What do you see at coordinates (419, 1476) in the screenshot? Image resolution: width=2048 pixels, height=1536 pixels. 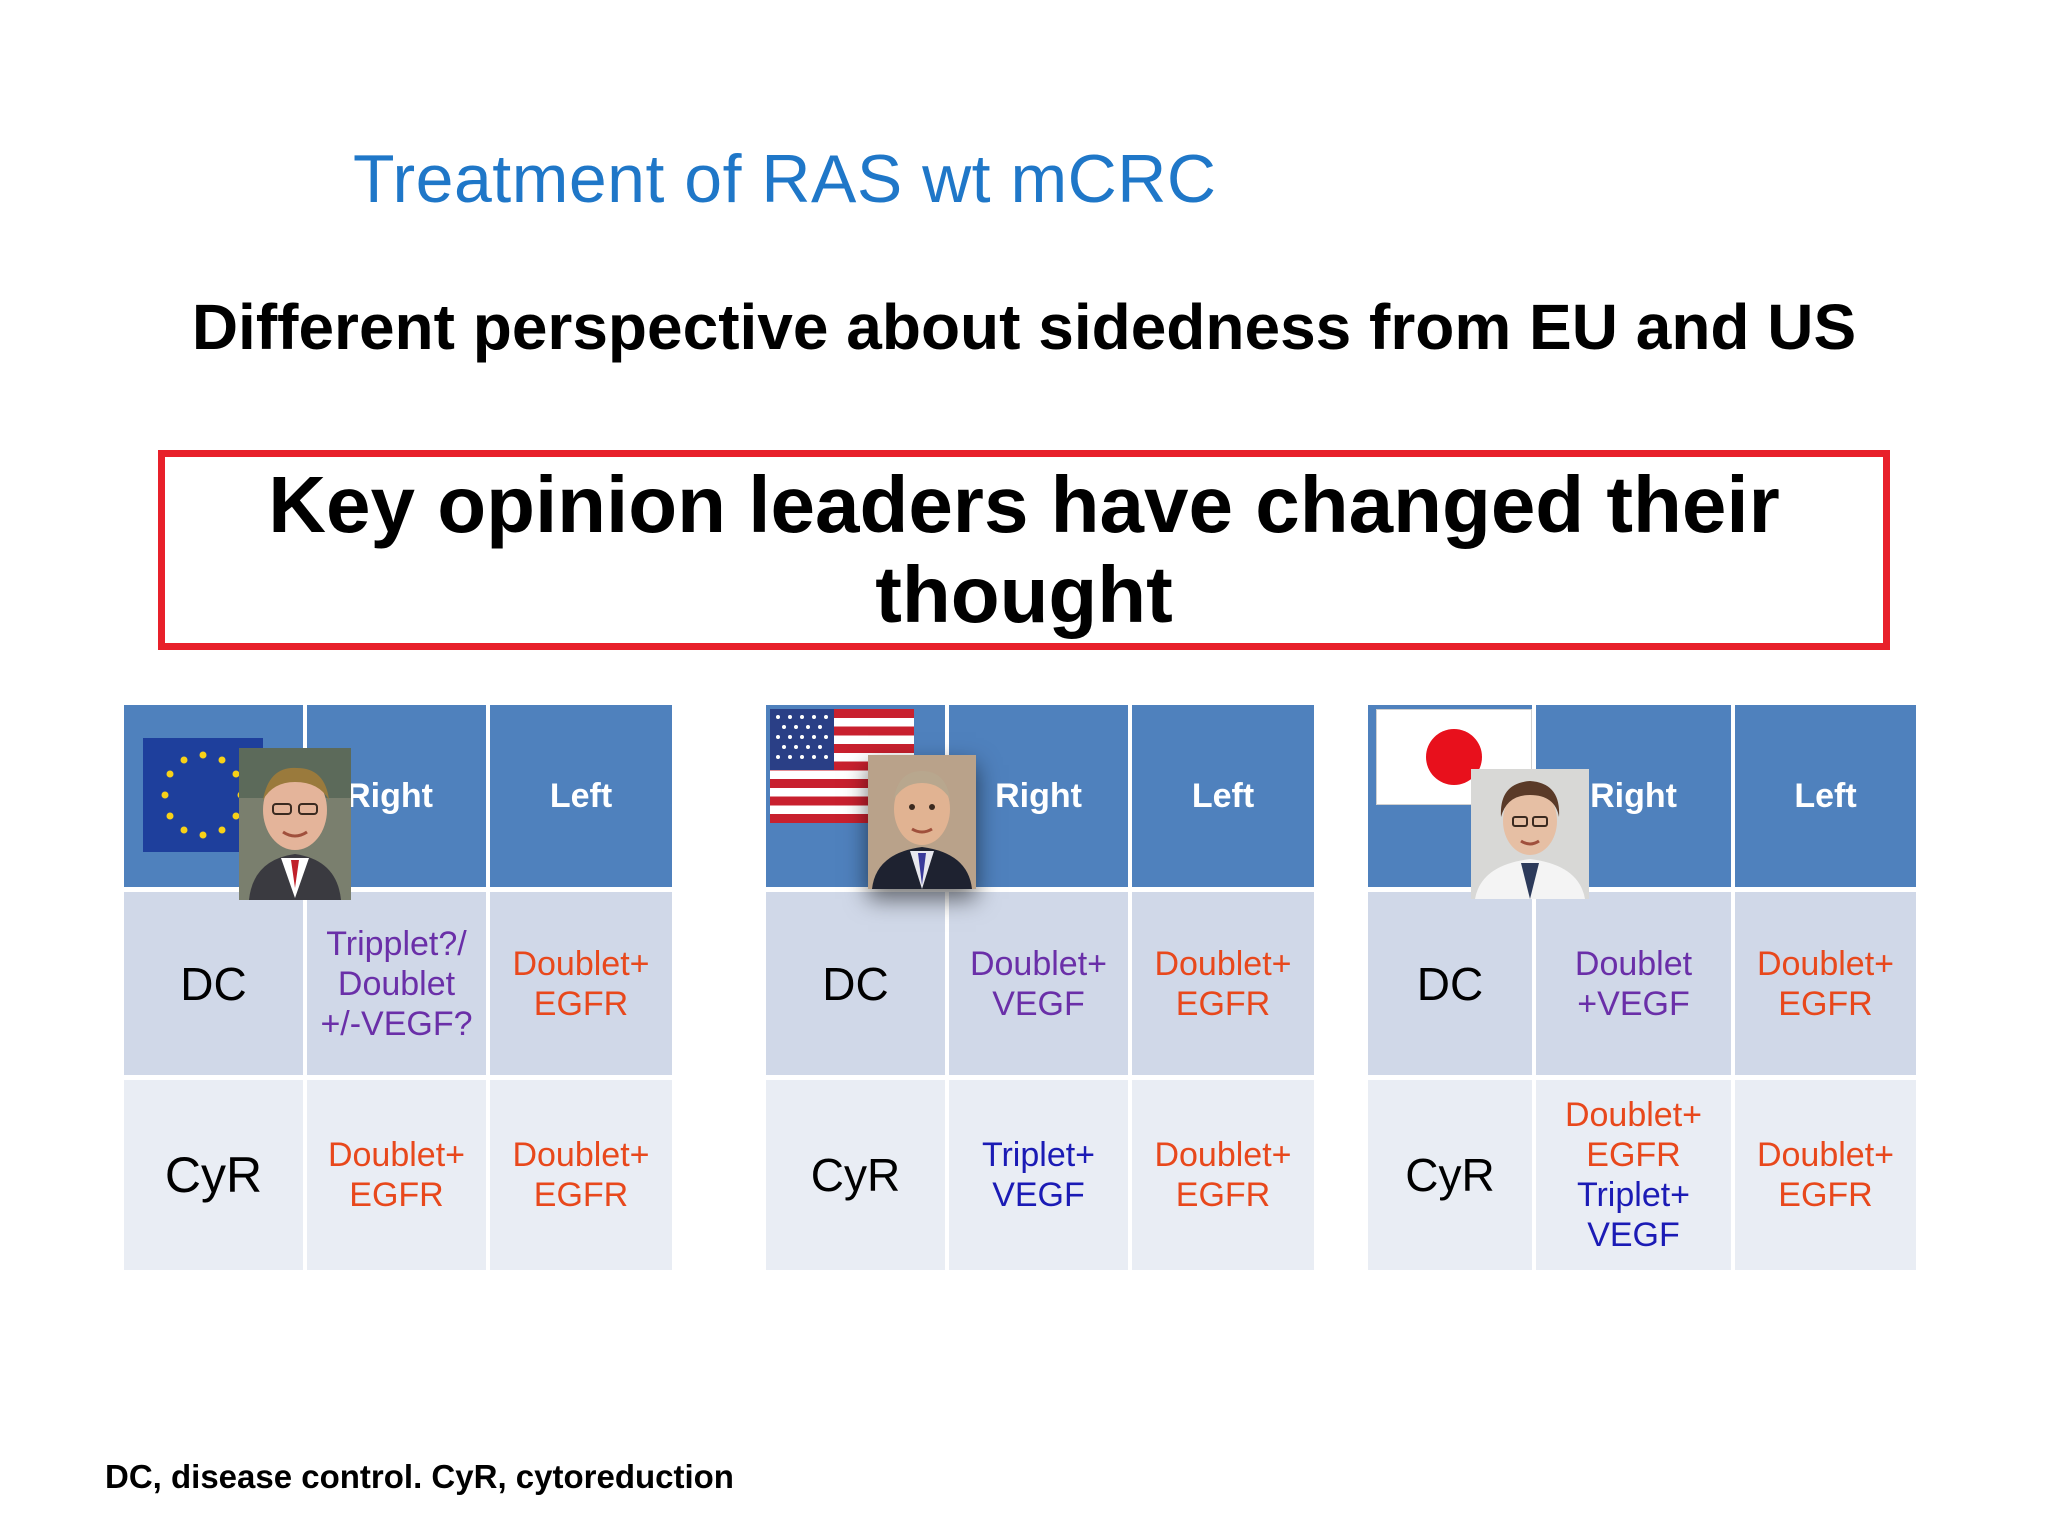 I see `footnote: DC, disease control. CyR, cytoreduction` at bounding box center [419, 1476].